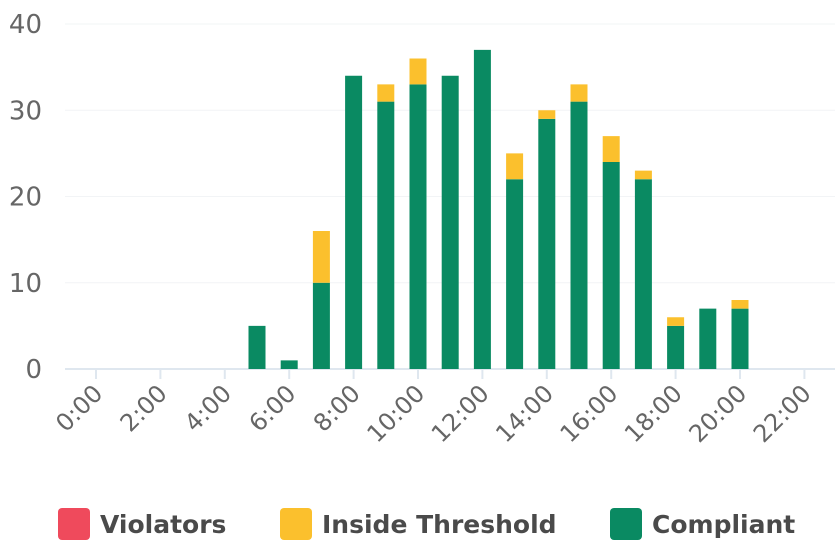  What do you see at coordinates (439, 524) in the screenshot?
I see `legend-label-inside-threshold: Inside Threshold` at bounding box center [439, 524].